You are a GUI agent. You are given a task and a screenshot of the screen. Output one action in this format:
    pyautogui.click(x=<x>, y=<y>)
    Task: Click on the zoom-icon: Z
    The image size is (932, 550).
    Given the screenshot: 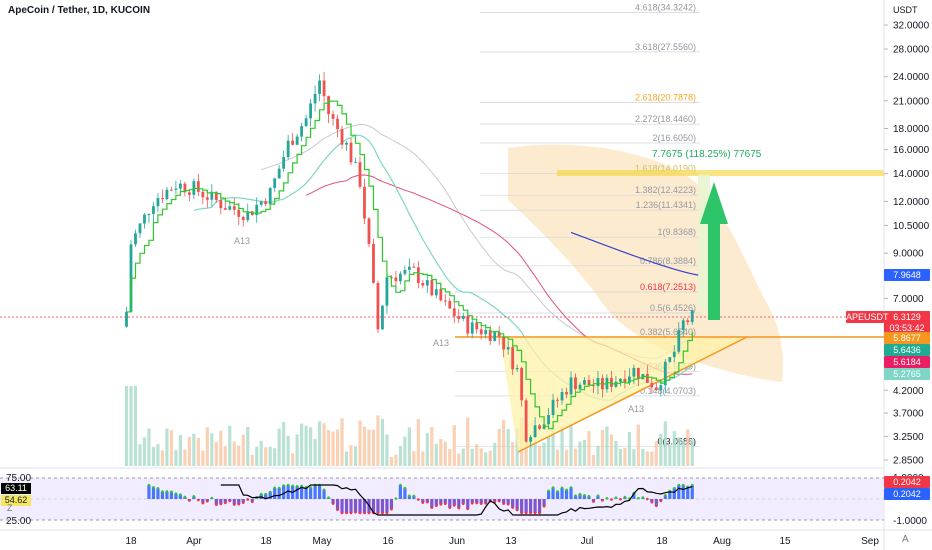 What is the action you would take?
    pyautogui.click(x=10, y=508)
    